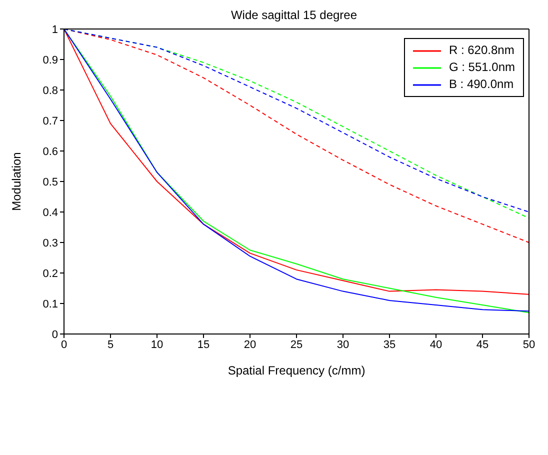  What do you see at coordinates (296, 344) in the screenshot?
I see `x-tick-label: 25` at bounding box center [296, 344].